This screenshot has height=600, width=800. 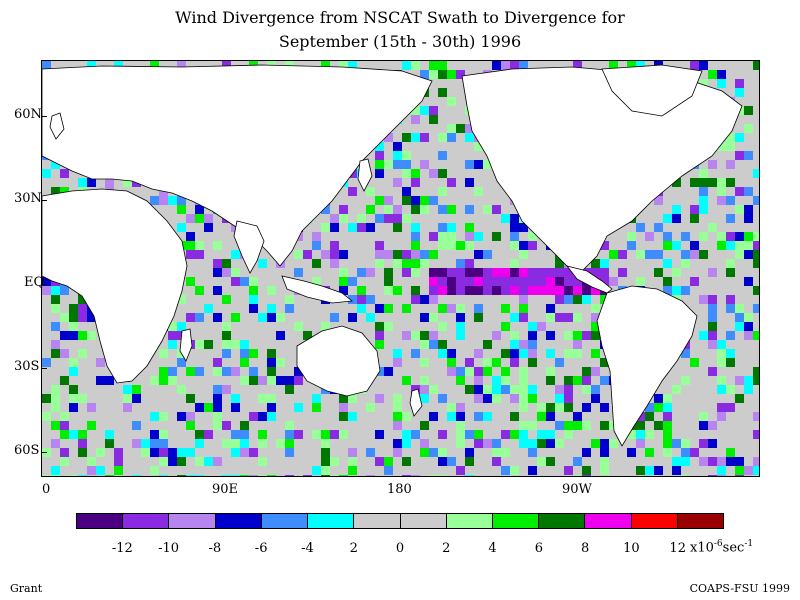 I want to click on colorbar-label: -12, so click(x=122, y=548).